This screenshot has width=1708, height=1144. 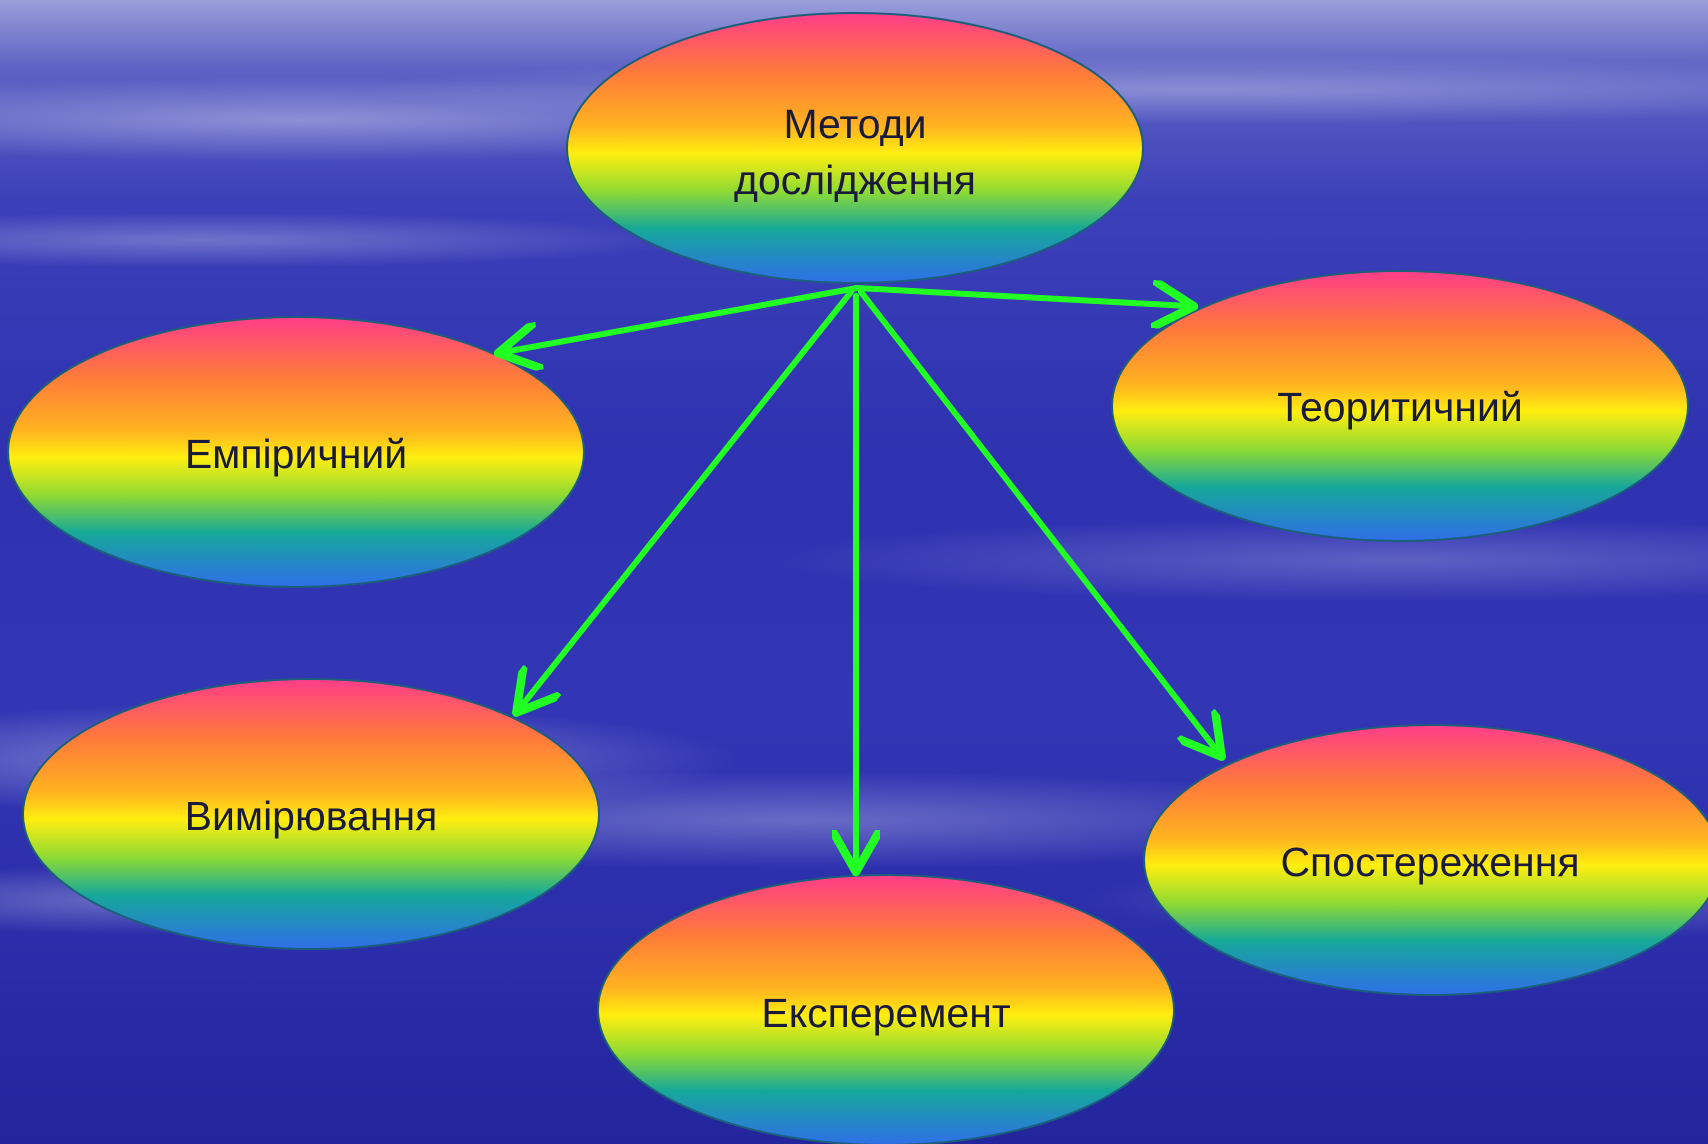 What do you see at coordinates (885, 1013) in the screenshot?
I see `experiment-label: Експеремент` at bounding box center [885, 1013].